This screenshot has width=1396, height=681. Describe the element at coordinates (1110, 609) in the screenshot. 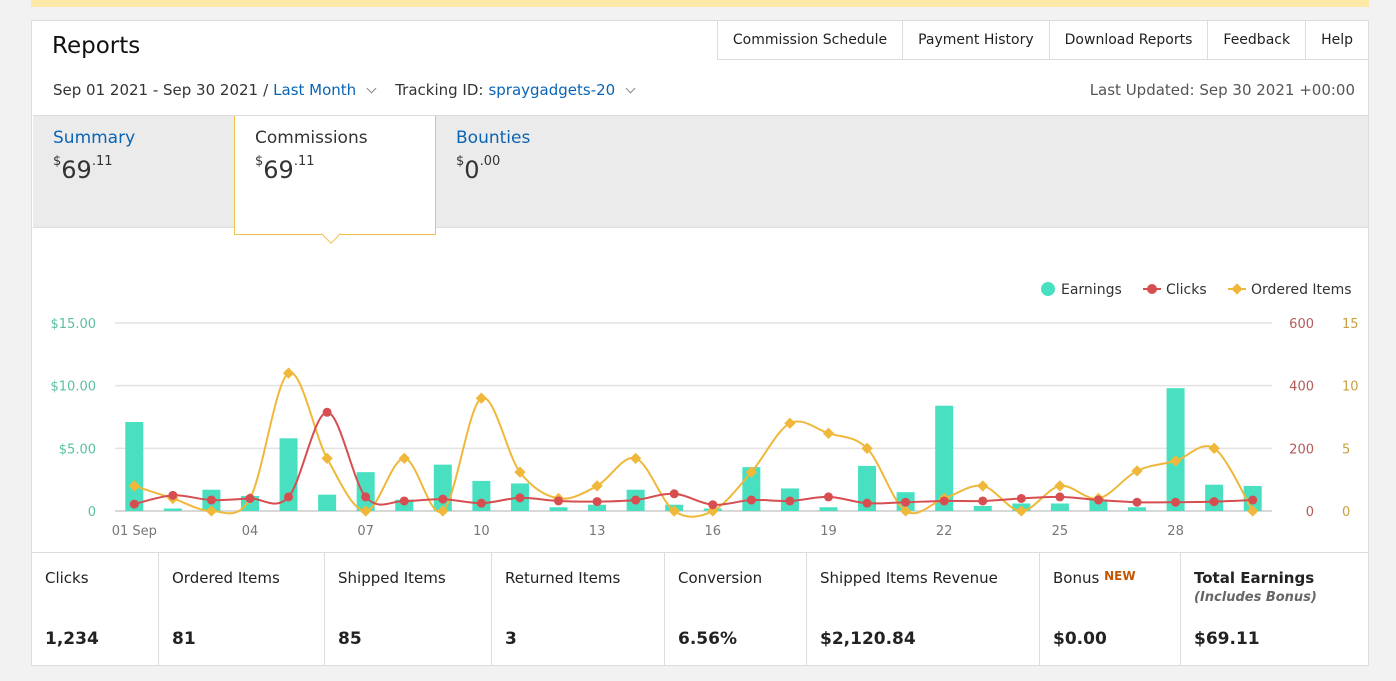

I see `metric-bonus: Bonus NEW $0.00` at that location.